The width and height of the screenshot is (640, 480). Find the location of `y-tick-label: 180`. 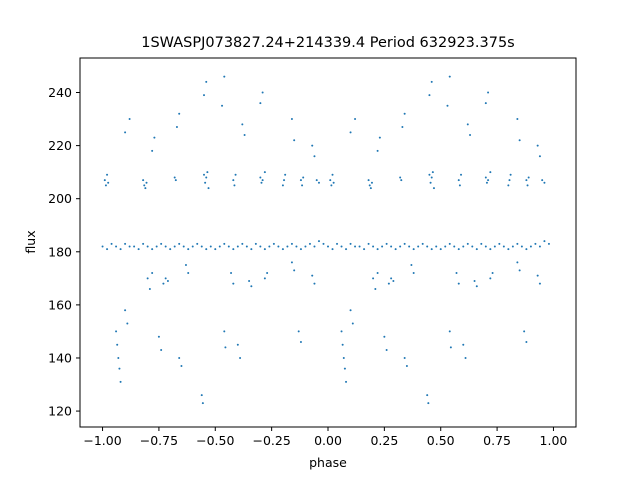

y-tick-label: 180 is located at coordinates (60, 251).